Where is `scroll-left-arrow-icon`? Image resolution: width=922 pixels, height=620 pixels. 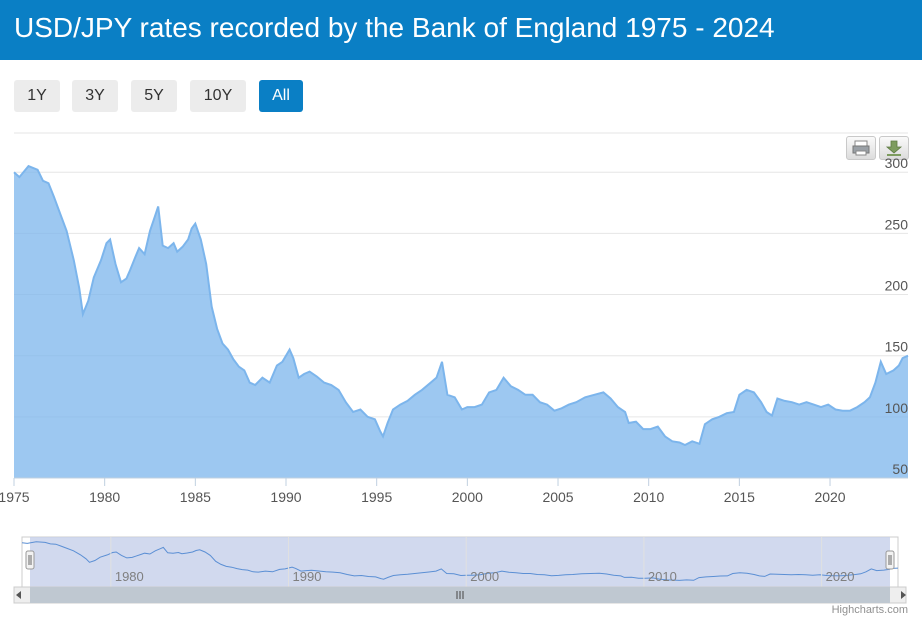 scroll-left-arrow-icon is located at coordinates (18, 595).